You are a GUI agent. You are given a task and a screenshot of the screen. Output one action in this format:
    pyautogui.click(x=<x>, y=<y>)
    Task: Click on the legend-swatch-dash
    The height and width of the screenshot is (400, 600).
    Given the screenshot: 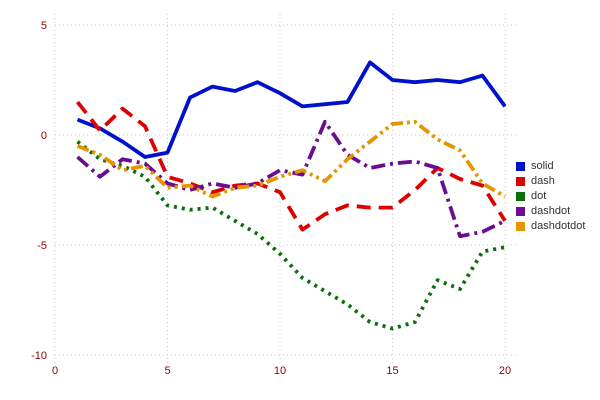 What is the action you would take?
    pyautogui.click(x=520, y=181)
    